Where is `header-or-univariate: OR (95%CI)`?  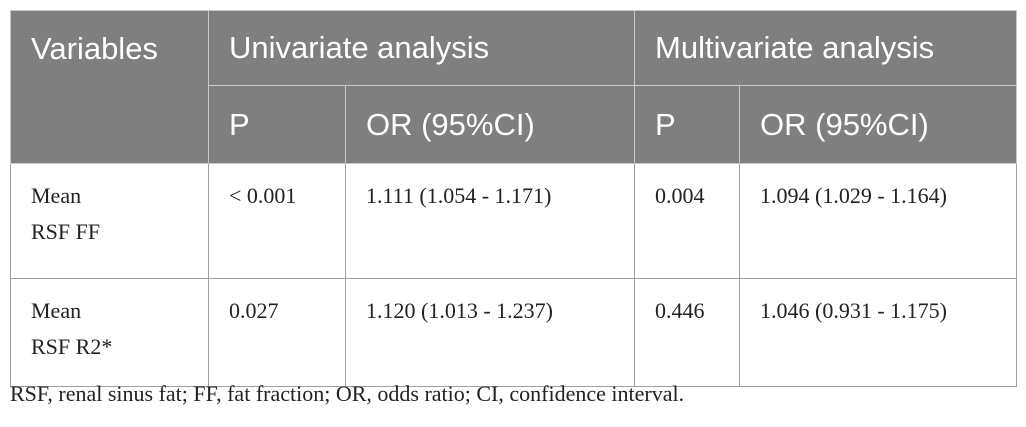
header-or-univariate: OR (95%CI) is located at coordinates (490, 124).